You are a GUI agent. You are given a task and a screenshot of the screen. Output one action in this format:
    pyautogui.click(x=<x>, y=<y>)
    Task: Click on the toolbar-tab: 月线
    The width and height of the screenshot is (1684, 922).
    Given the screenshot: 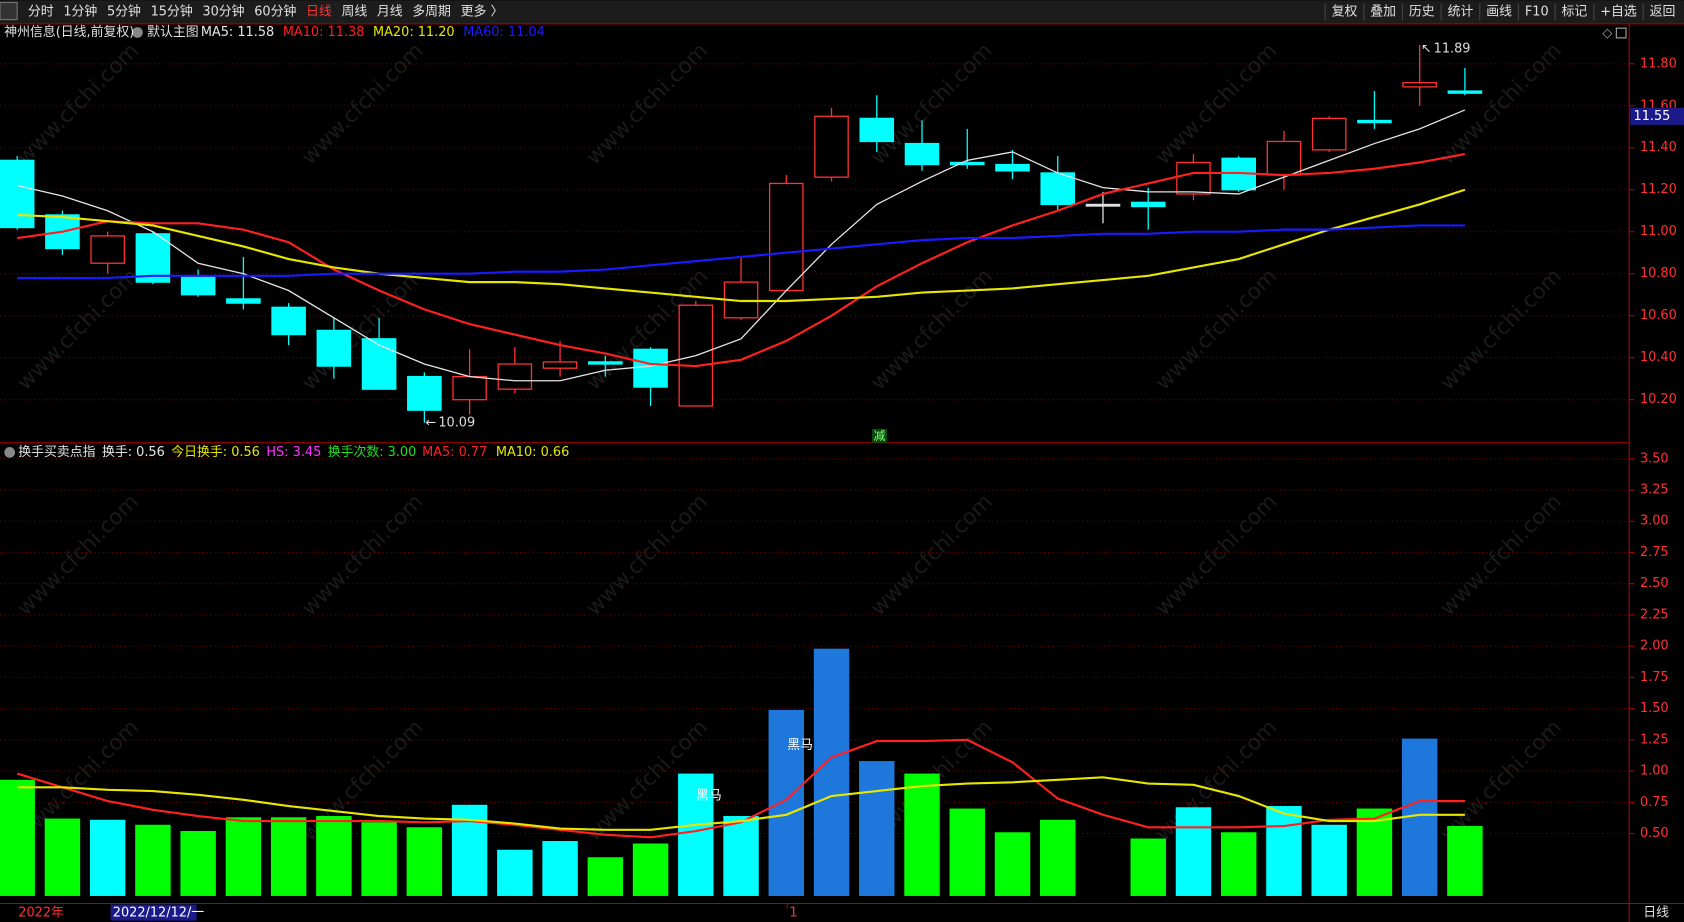 What is the action you would take?
    pyautogui.click(x=390, y=12)
    